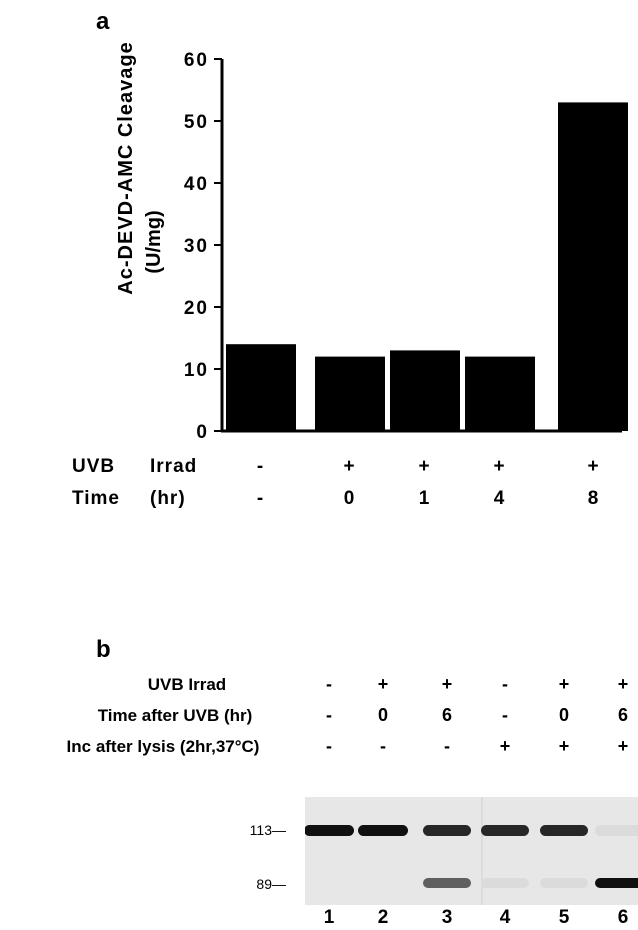 This screenshot has width=638, height=930. What do you see at coordinates (196, 122) in the screenshot?
I see `y-tick-label: 50` at bounding box center [196, 122].